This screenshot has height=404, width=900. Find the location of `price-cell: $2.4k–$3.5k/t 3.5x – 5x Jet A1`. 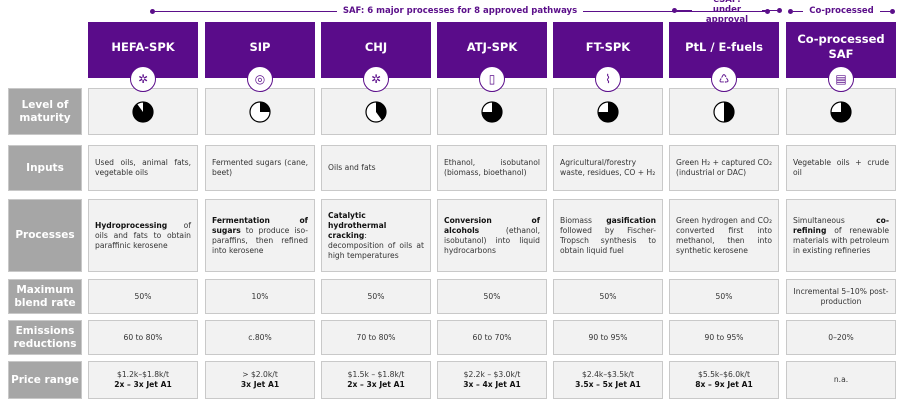

price-cell: $2.4k–$3.5k/t 3.5x – 5x Jet A1 is located at coordinates (608, 380).